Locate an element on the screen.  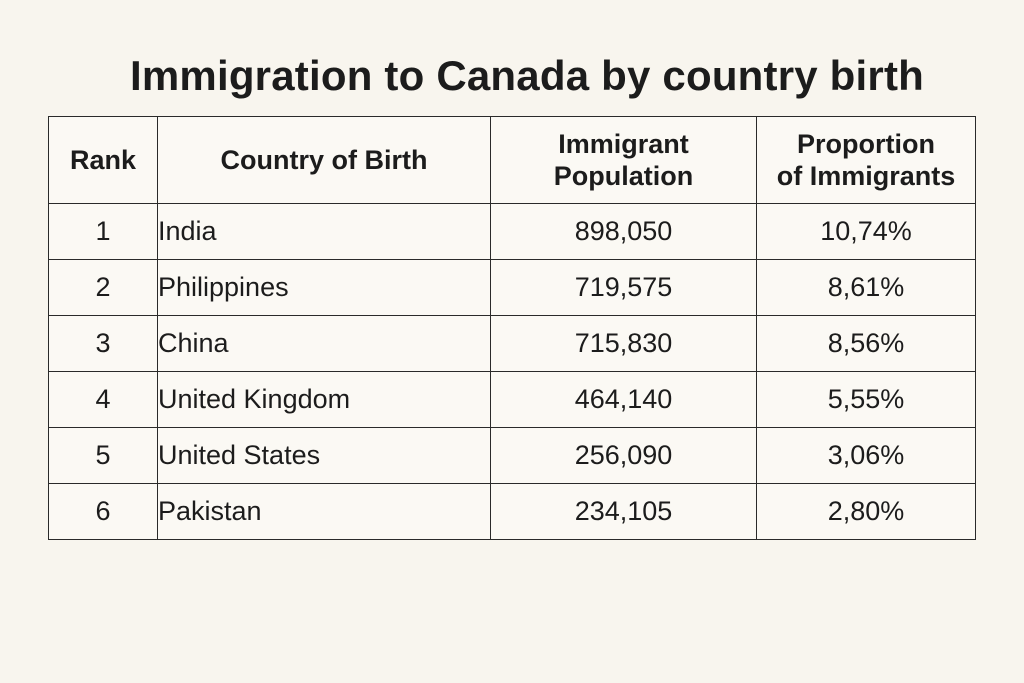
proportion-cell: 3,06% is located at coordinates (866, 455).